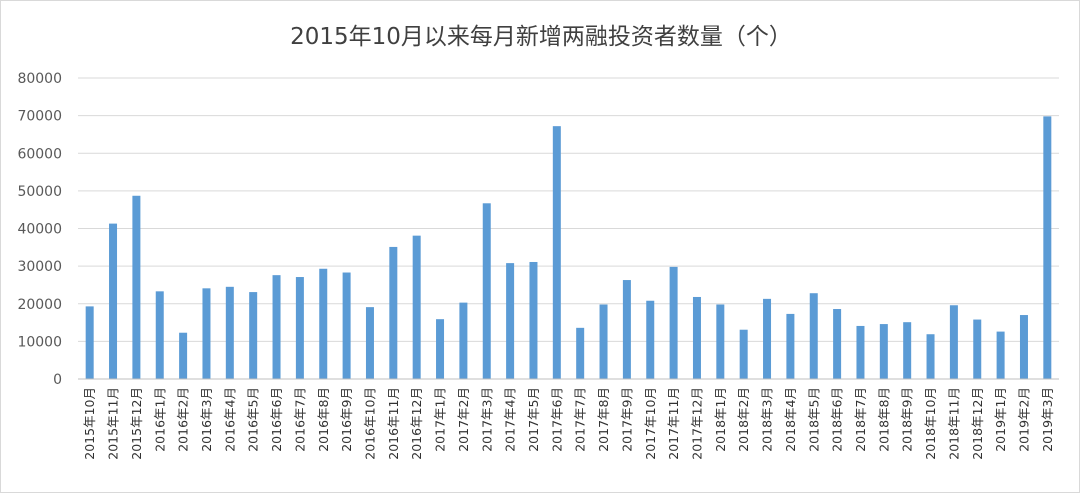  I want to click on x-tick-label: 2017年6月, so click(556, 419).